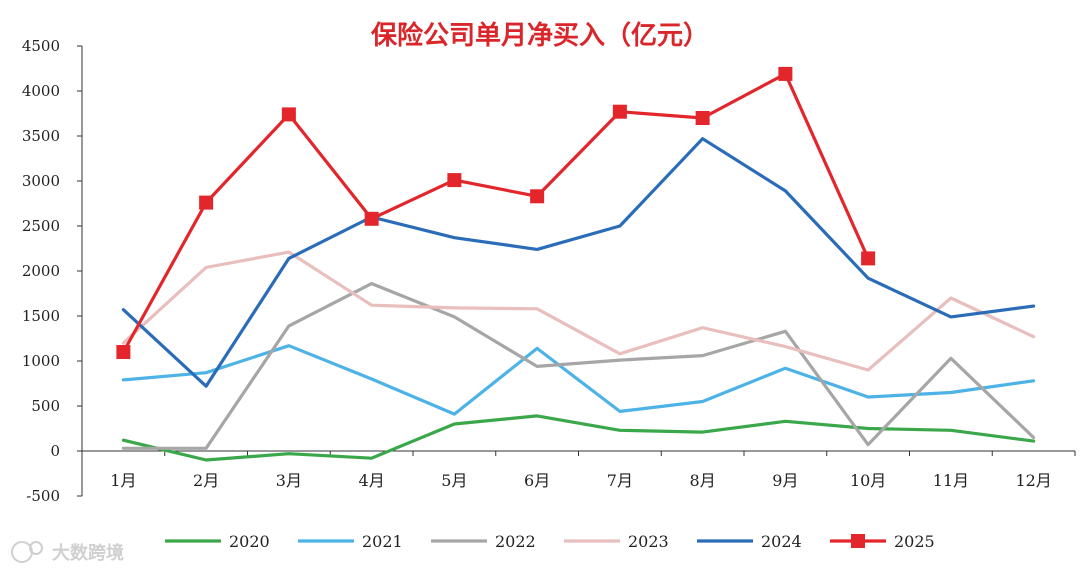 This screenshot has height=575, width=1080. I want to click on y-tick-label: 4000, so click(41, 91).